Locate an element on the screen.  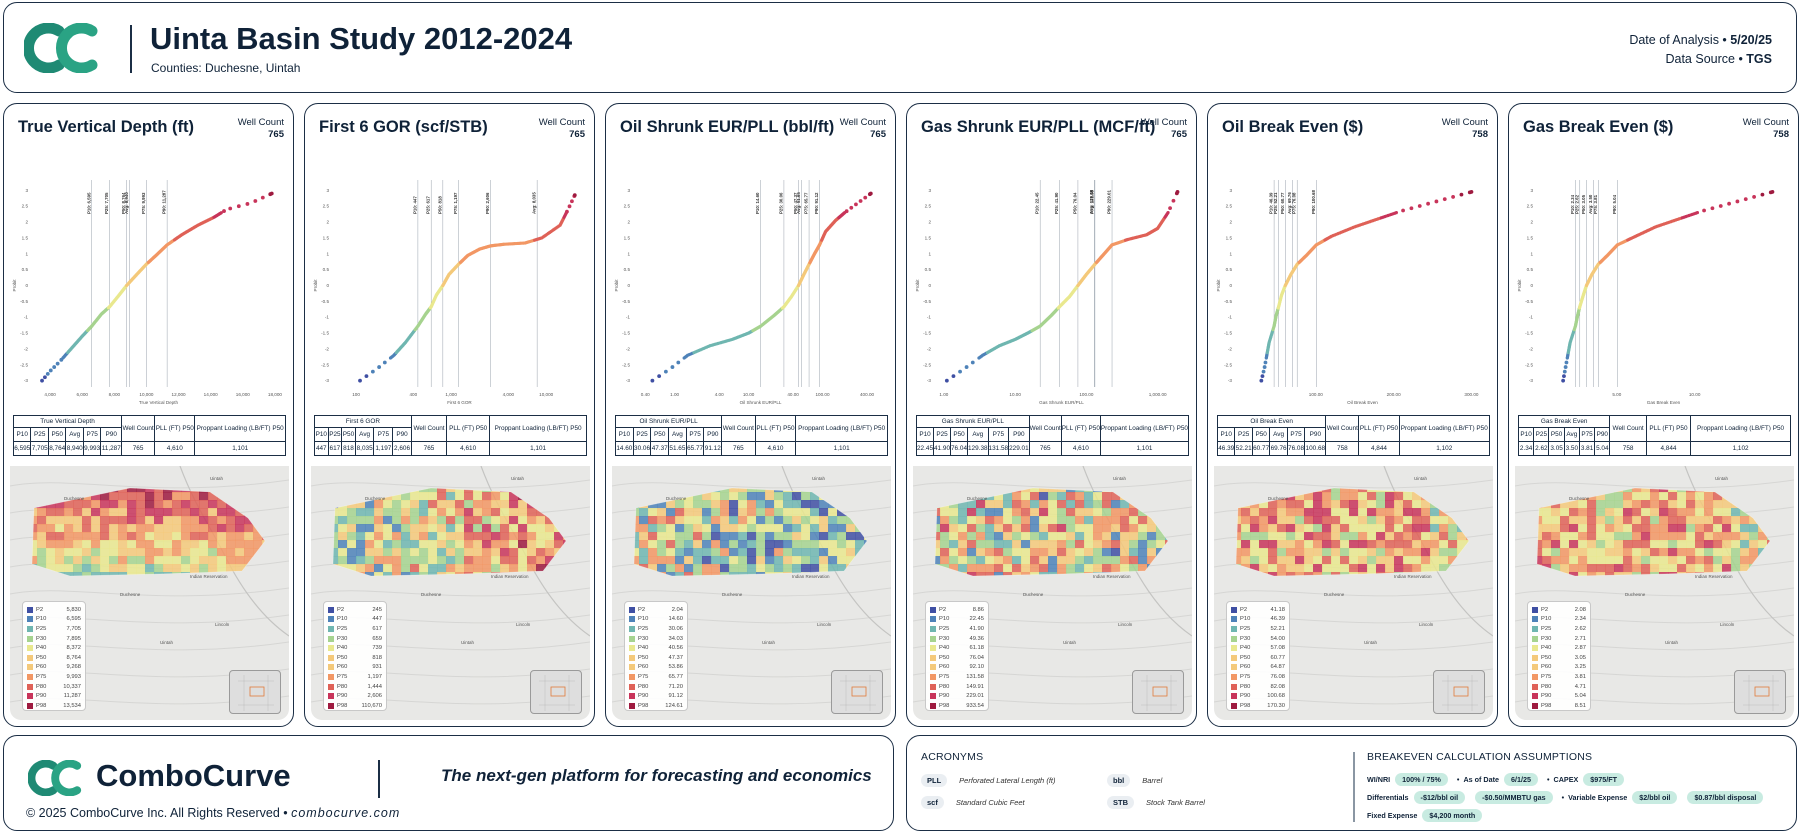
legend-key: P80 is located at coordinates (36, 686).